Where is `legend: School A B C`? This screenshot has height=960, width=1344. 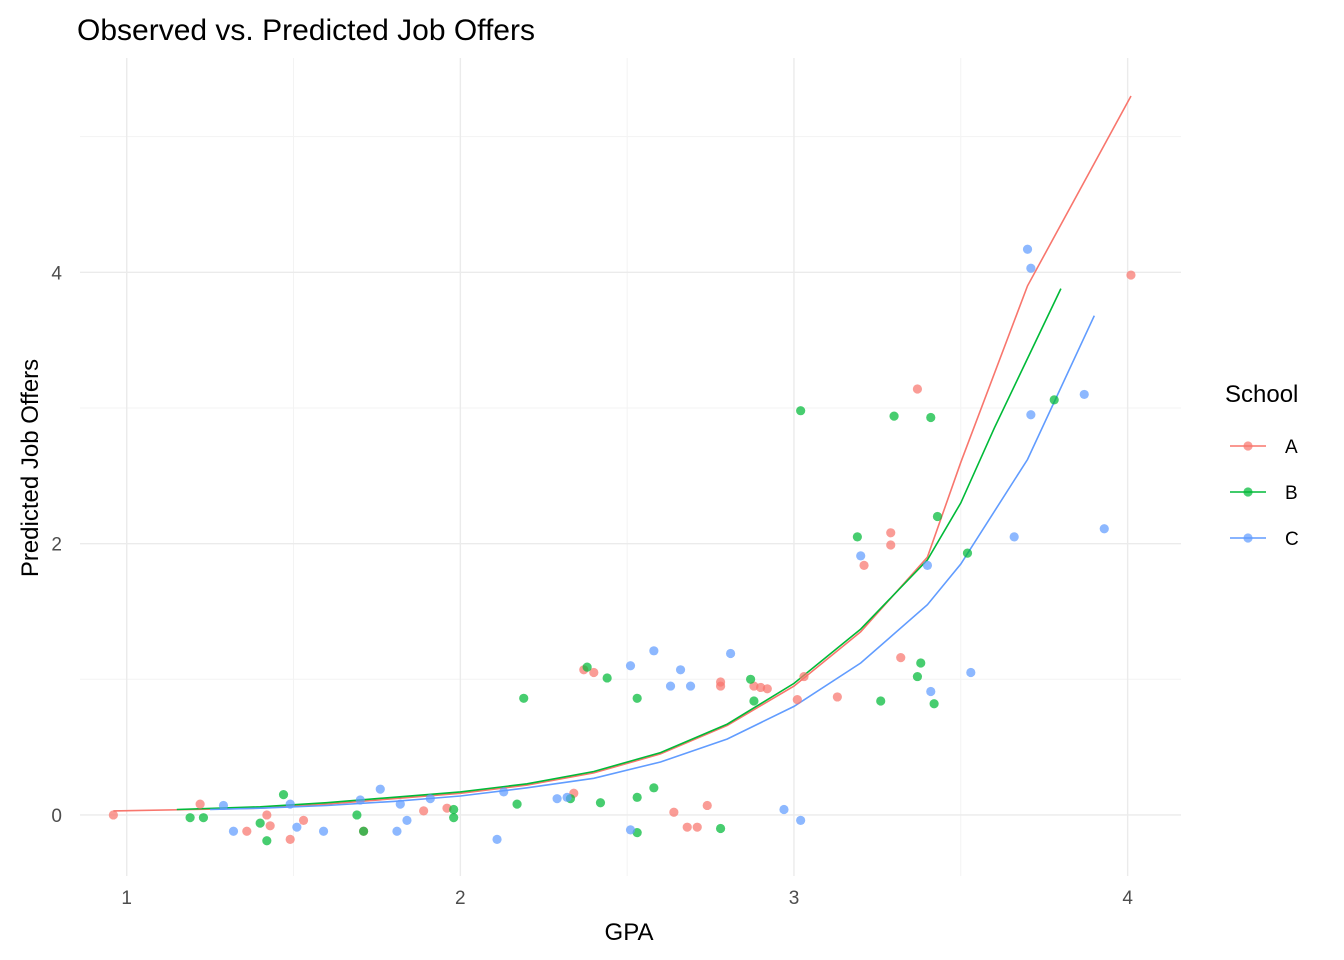
legend: School A B C is located at coordinates (1262, 465).